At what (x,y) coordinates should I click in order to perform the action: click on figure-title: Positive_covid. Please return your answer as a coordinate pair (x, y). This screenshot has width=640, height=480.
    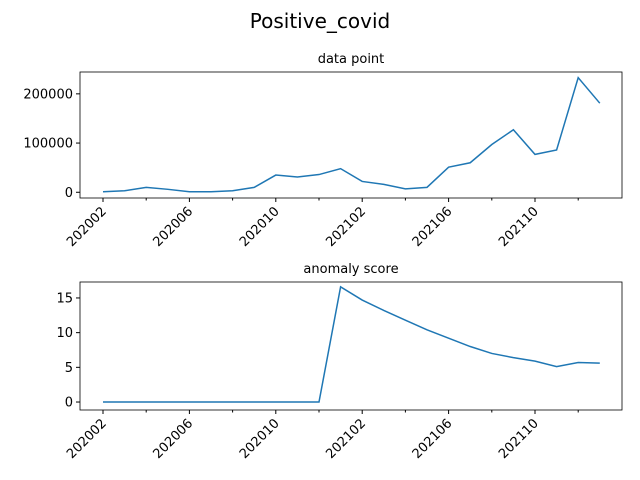
    Looking at the image, I should click on (320, 21).